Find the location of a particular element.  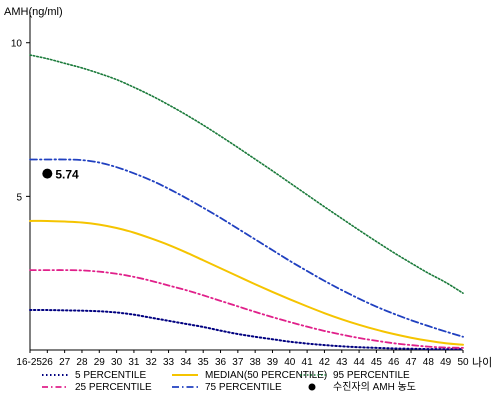

y-tick-label: 10 is located at coordinates (17, 44).